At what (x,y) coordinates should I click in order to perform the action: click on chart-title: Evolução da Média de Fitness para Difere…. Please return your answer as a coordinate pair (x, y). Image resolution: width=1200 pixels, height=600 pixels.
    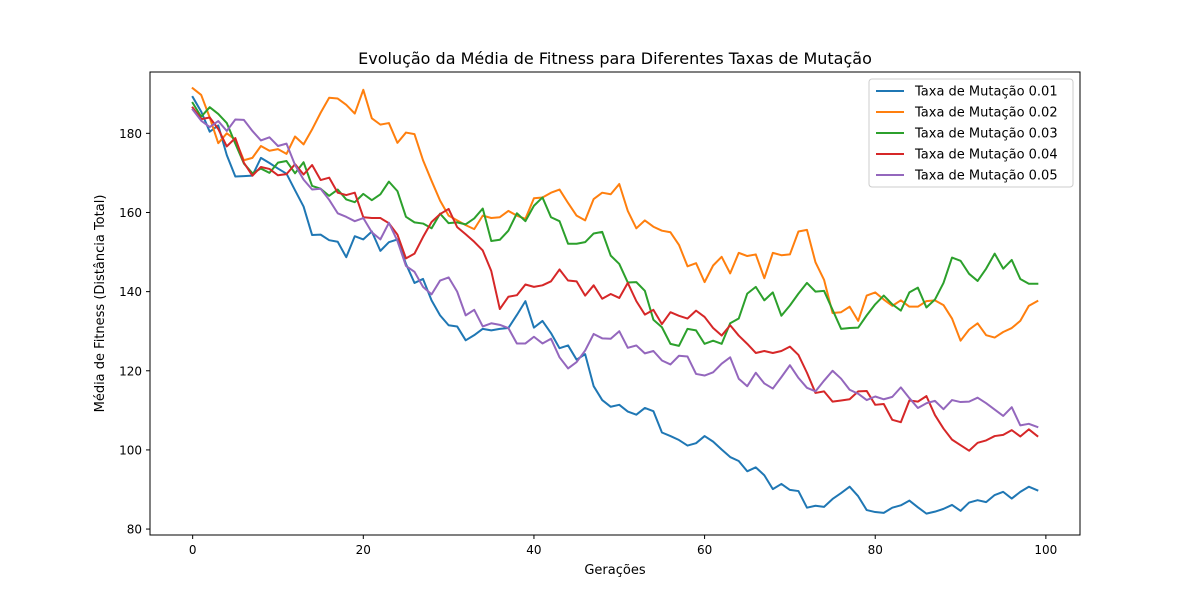
    Looking at the image, I should click on (615, 58).